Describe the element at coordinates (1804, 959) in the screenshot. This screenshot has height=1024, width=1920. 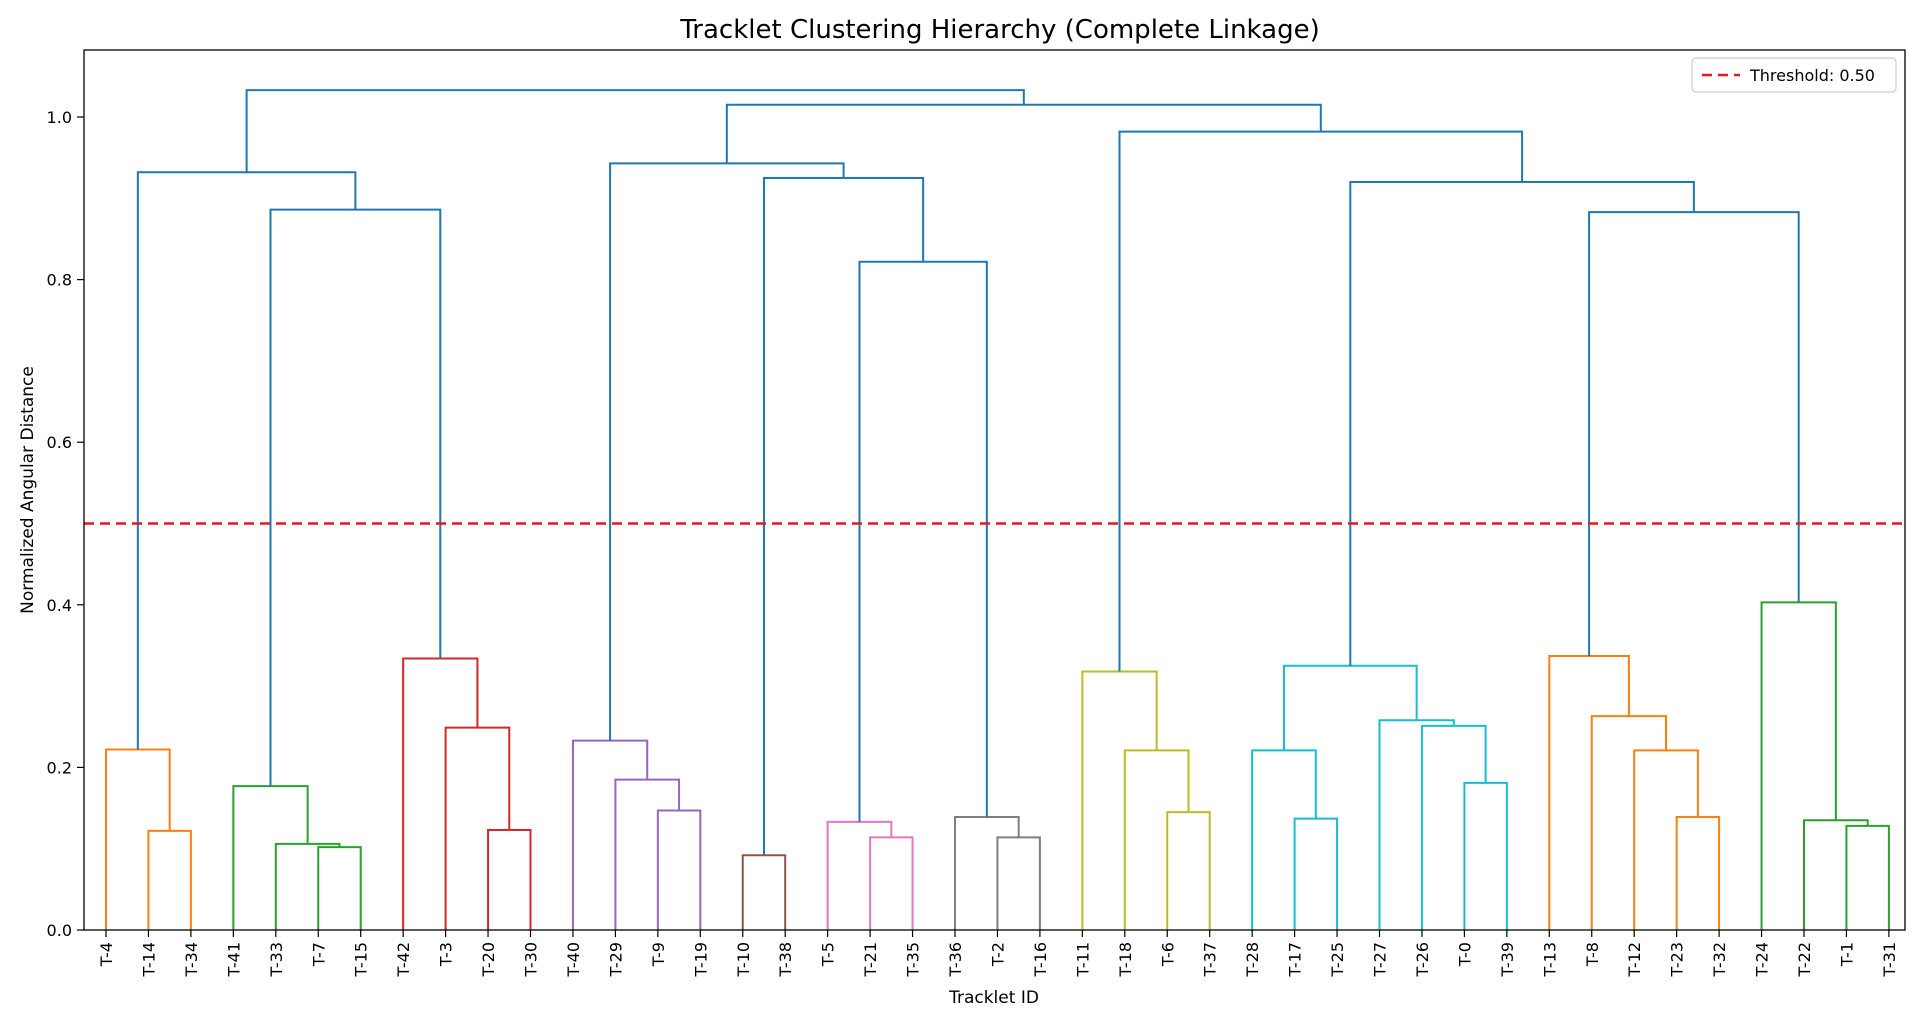
I see `leaf-label: T-22` at that location.